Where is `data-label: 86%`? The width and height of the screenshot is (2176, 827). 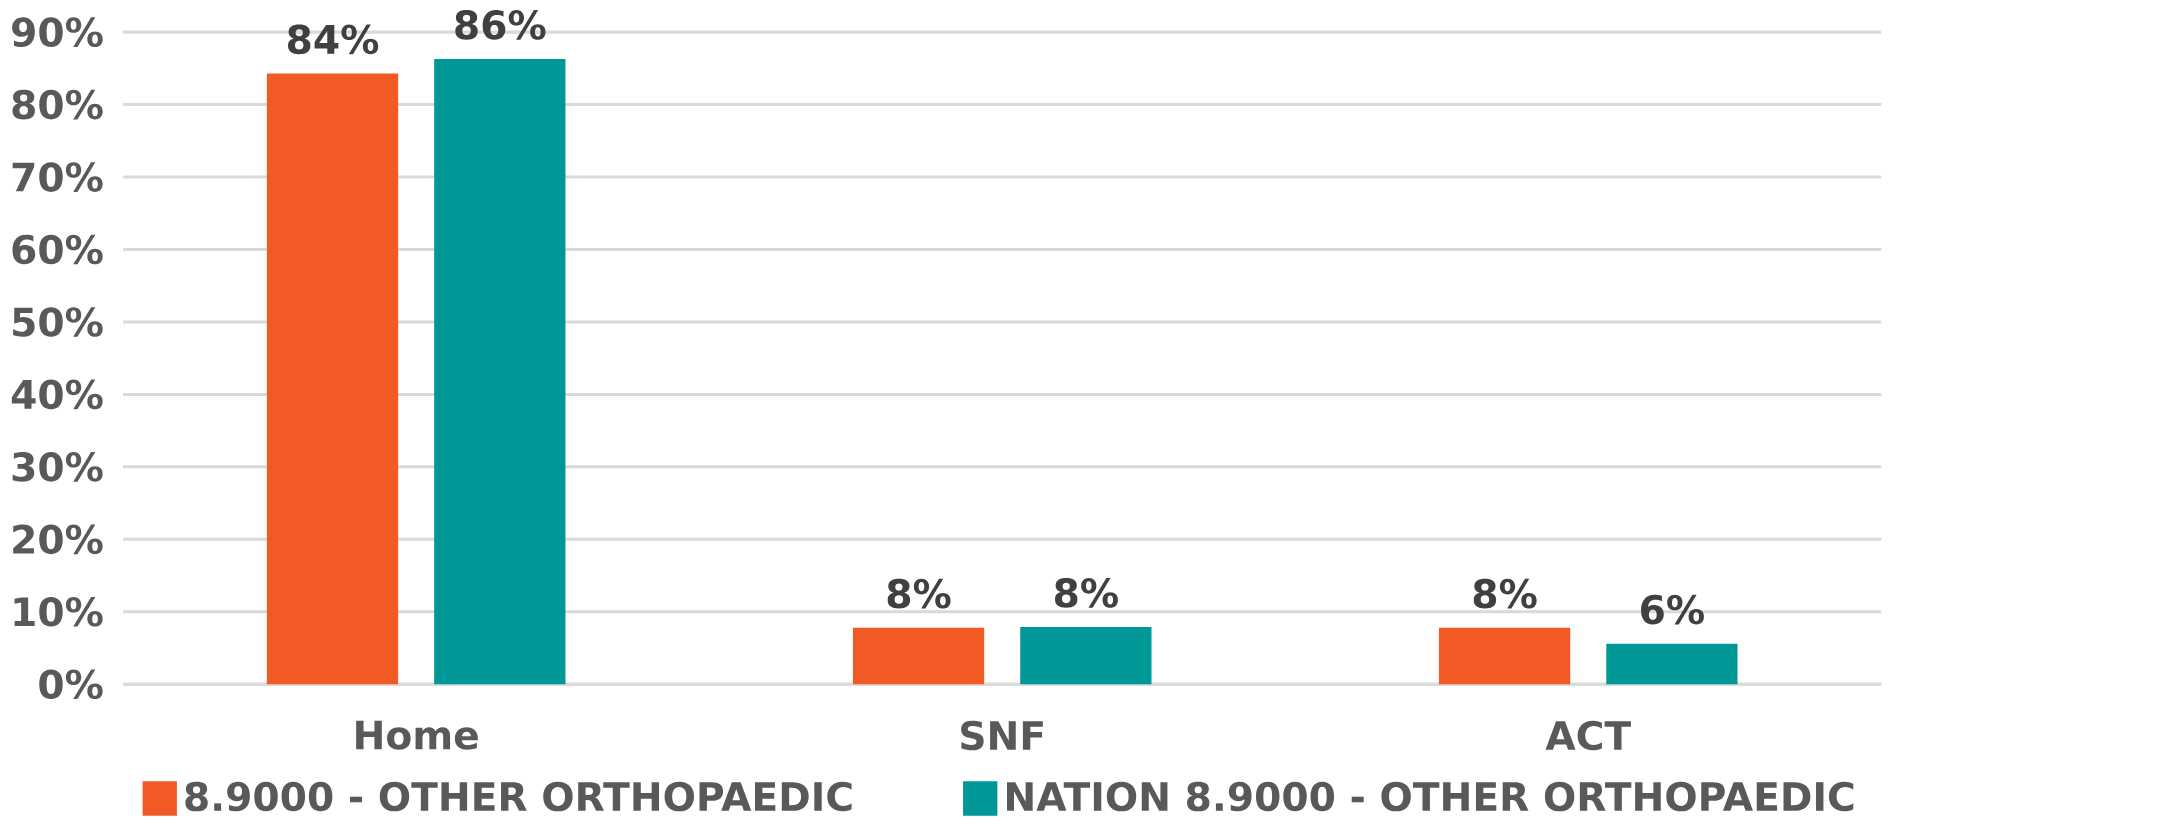
data-label: 86% is located at coordinates (500, 24).